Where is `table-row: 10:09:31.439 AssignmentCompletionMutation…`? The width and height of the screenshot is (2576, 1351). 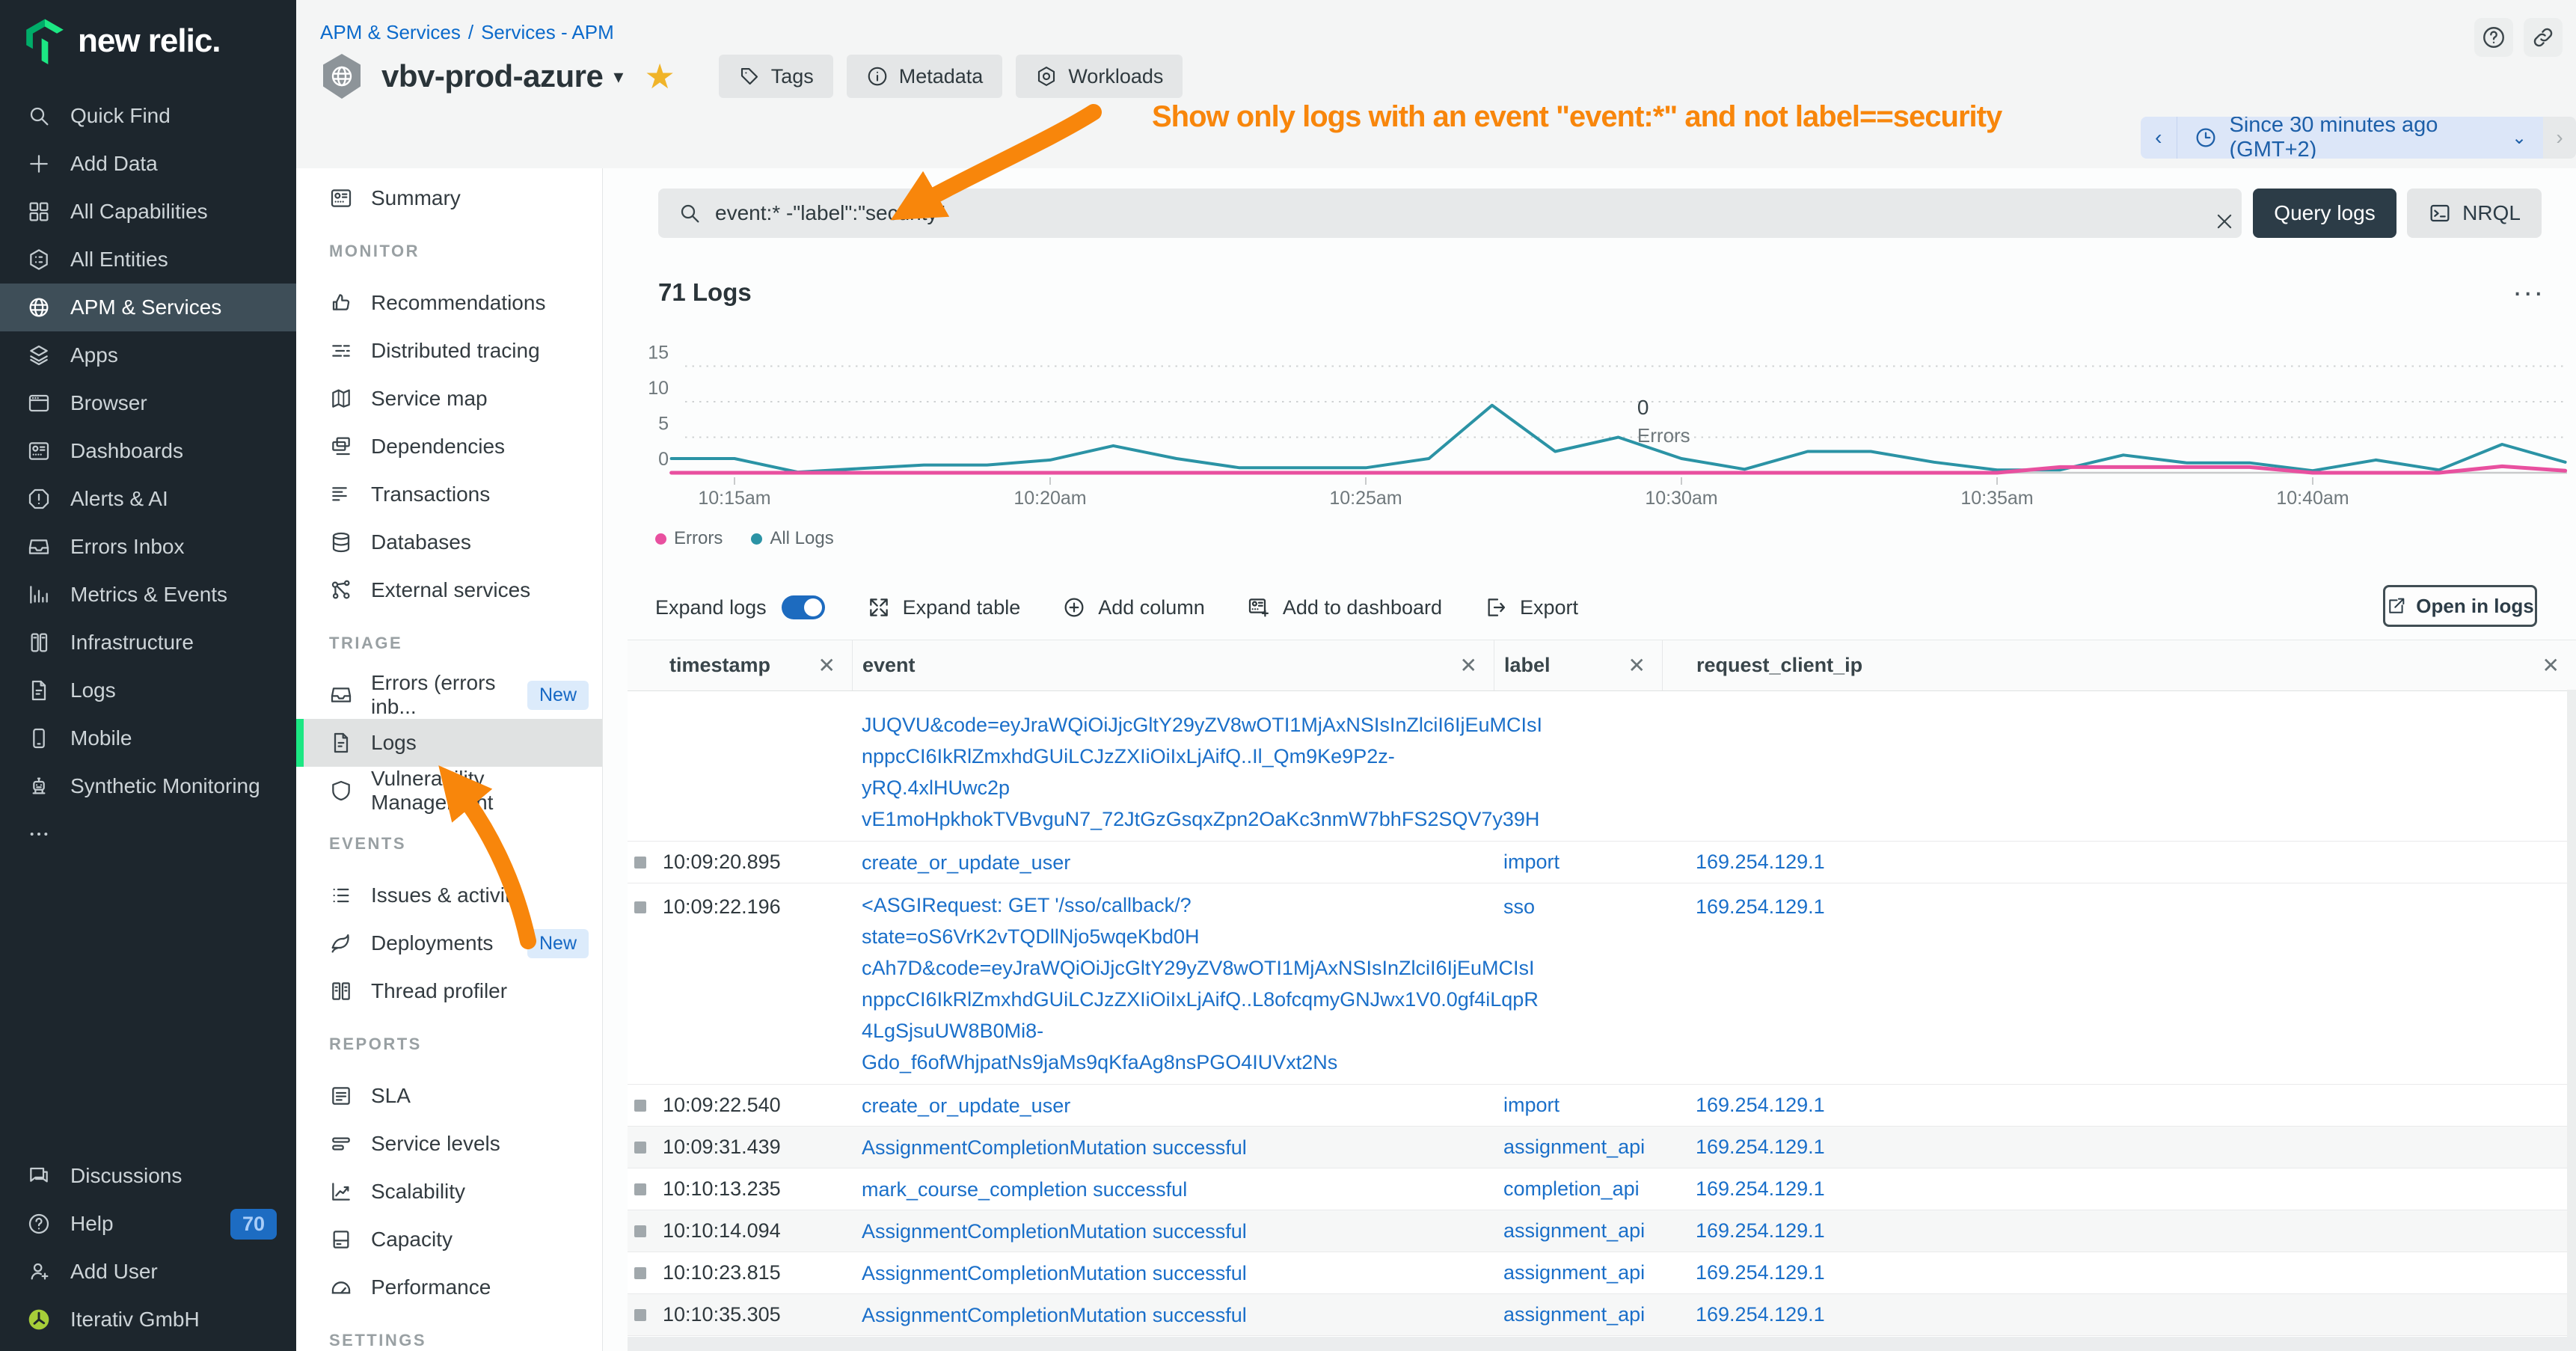 table-row: 10:09:31.439 AssignmentCompletionMutation… is located at coordinates (1602, 1147).